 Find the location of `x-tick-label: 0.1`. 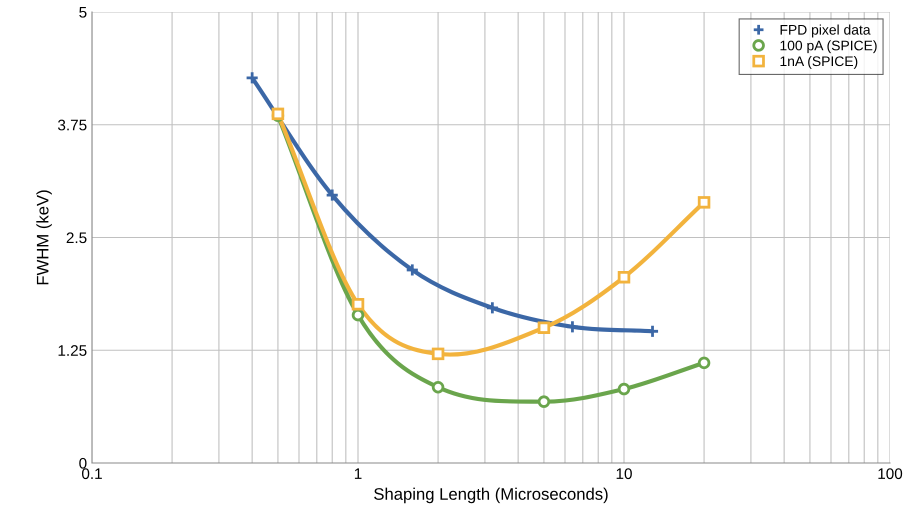

x-tick-label: 0.1 is located at coordinates (92, 474).